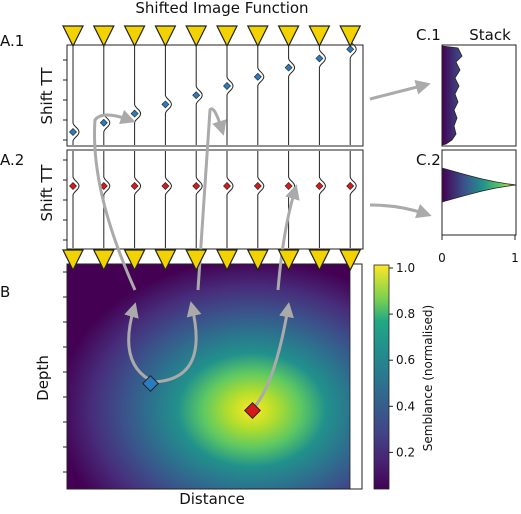 This screenshot has width=521, height=514. What do you see at coordinates (12, 41) in the screenshot?
I see `panel-label-a1: A.1` at bounding box center [12, 41].